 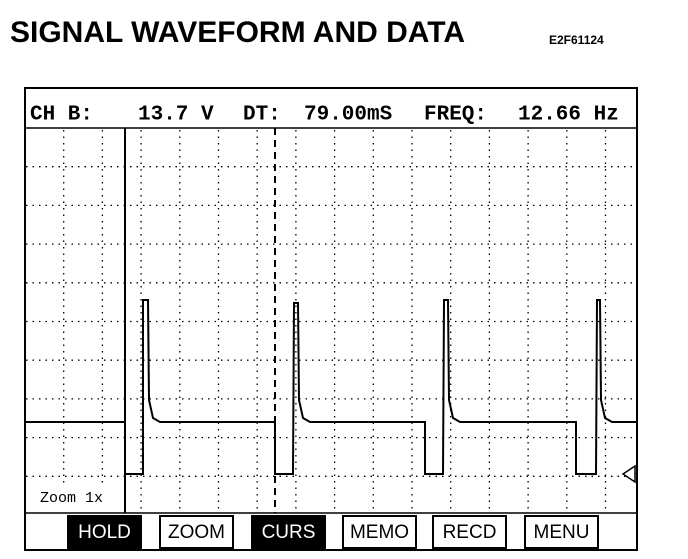 I want to click on zoom-label: Zoom 1x, so click(x=71, y=498).